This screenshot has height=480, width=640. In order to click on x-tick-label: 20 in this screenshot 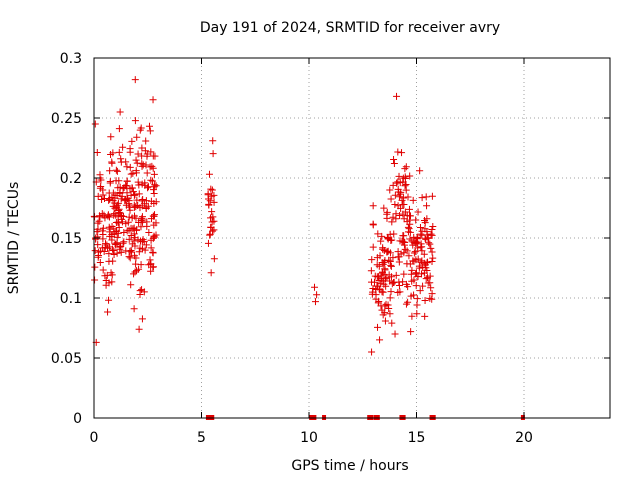, I will do `click(524, 438)`.